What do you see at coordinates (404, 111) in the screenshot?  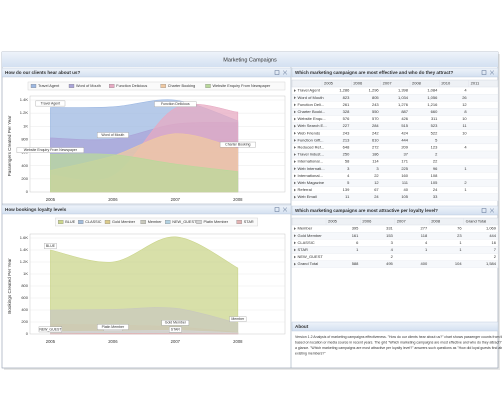 I see `cell: 887` at bounding box center [404, 111].